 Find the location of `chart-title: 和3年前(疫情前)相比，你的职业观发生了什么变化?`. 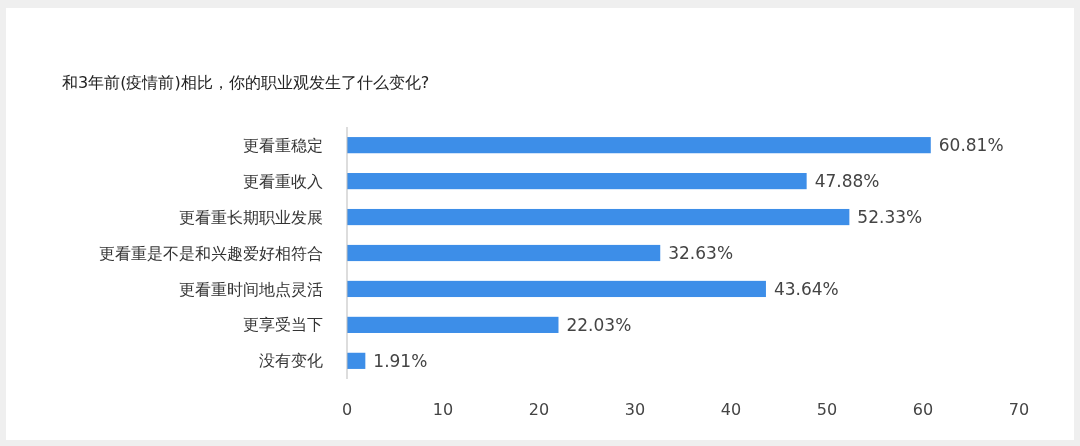

chart-title: 和3年前(疫情前)相比，你的职业观发生了什么变化? is located at coordinates (246, 82).